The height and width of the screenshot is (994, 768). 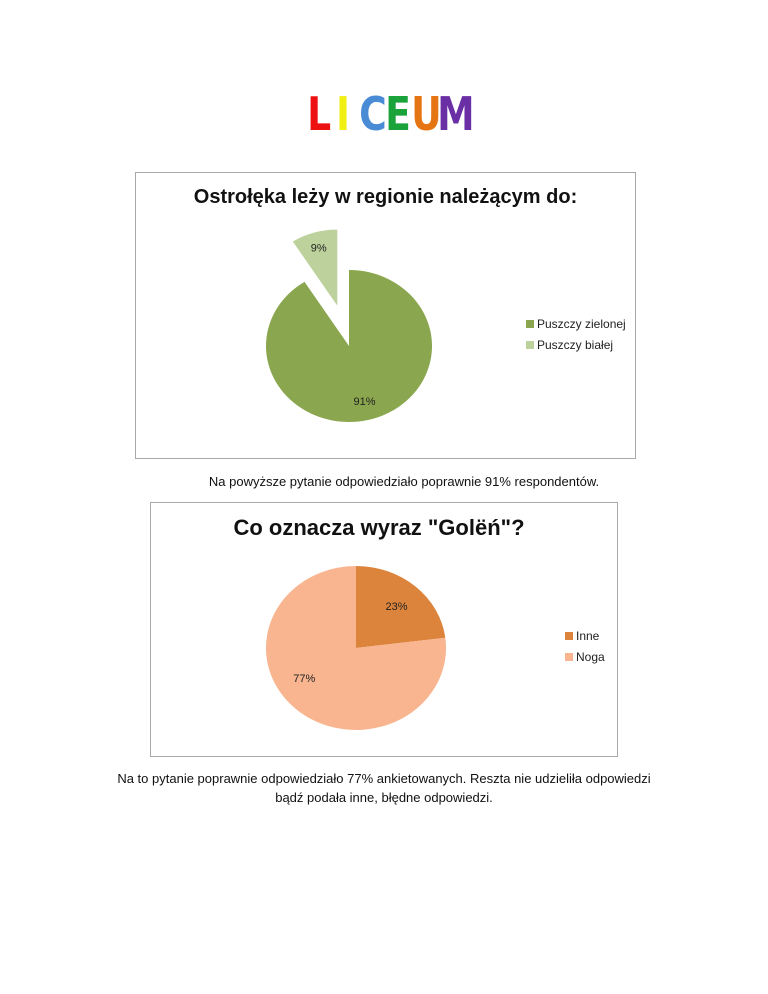 What do you see at coordinates (396, 607) in the screenshot?
I see `data-label: 23%` at bounding box center [396, 607].